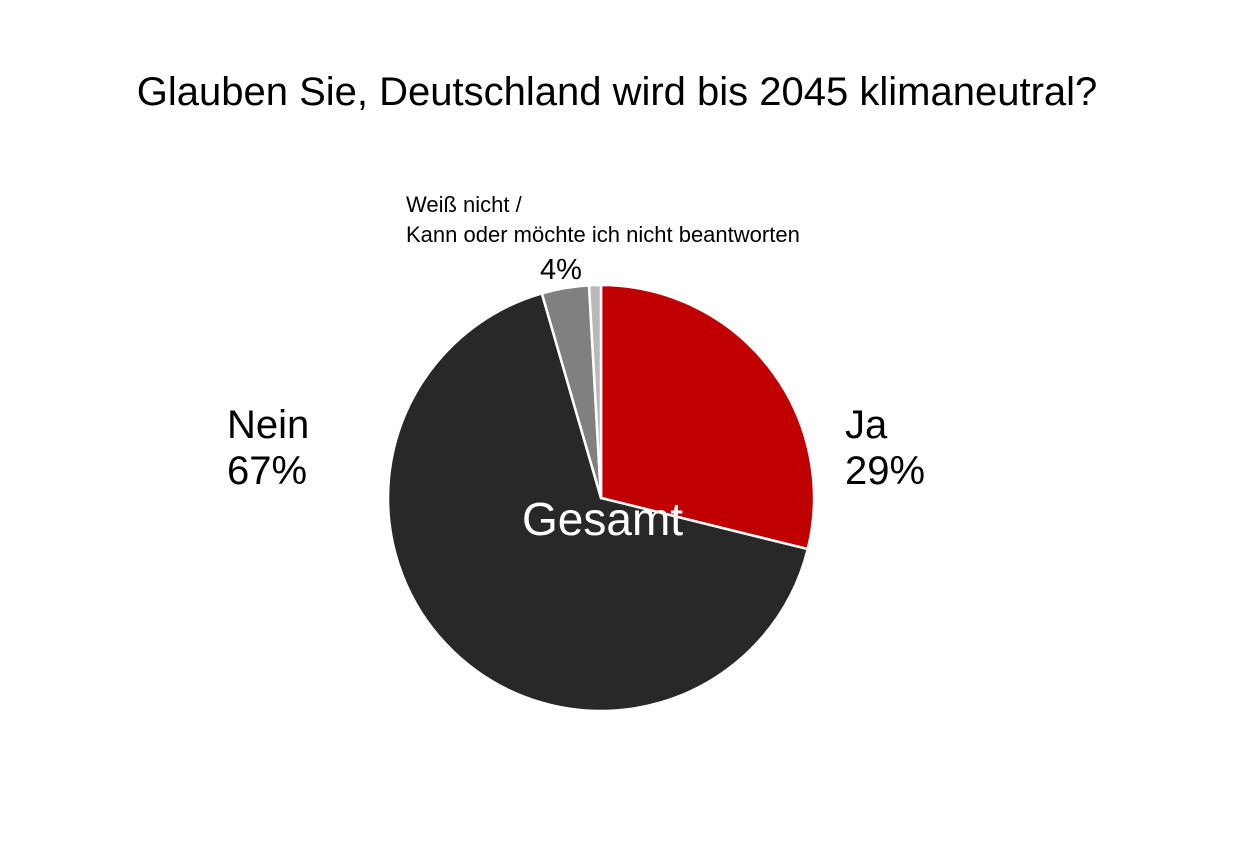 This screenshot has height=850, width=1234. I want to click on slice-name-ja: Ja, so click(866, 425).